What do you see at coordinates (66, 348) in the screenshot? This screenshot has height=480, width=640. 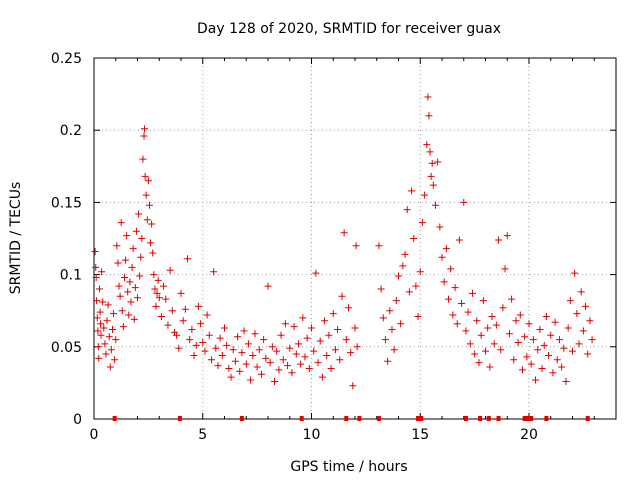 I see `y-tick-label: 0.05` at bounding box center [66, 348].